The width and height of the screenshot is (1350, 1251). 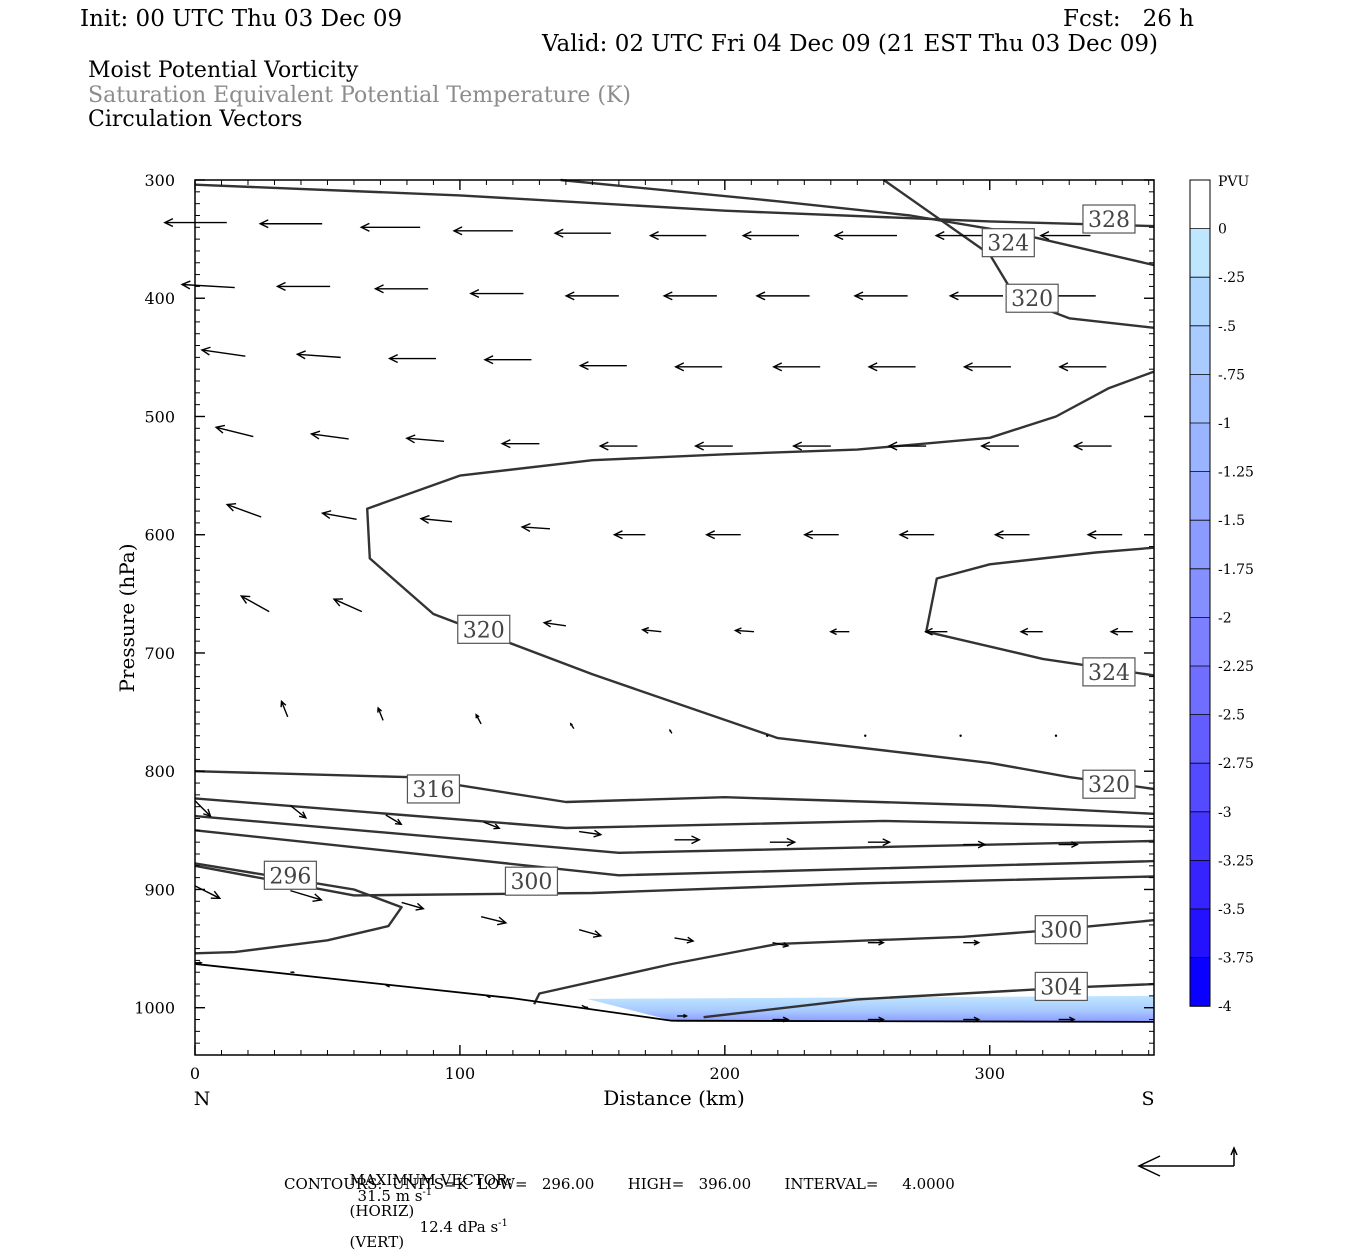 I want to click on x-axis-label: Distance (km), so click(x=674, y=1098).